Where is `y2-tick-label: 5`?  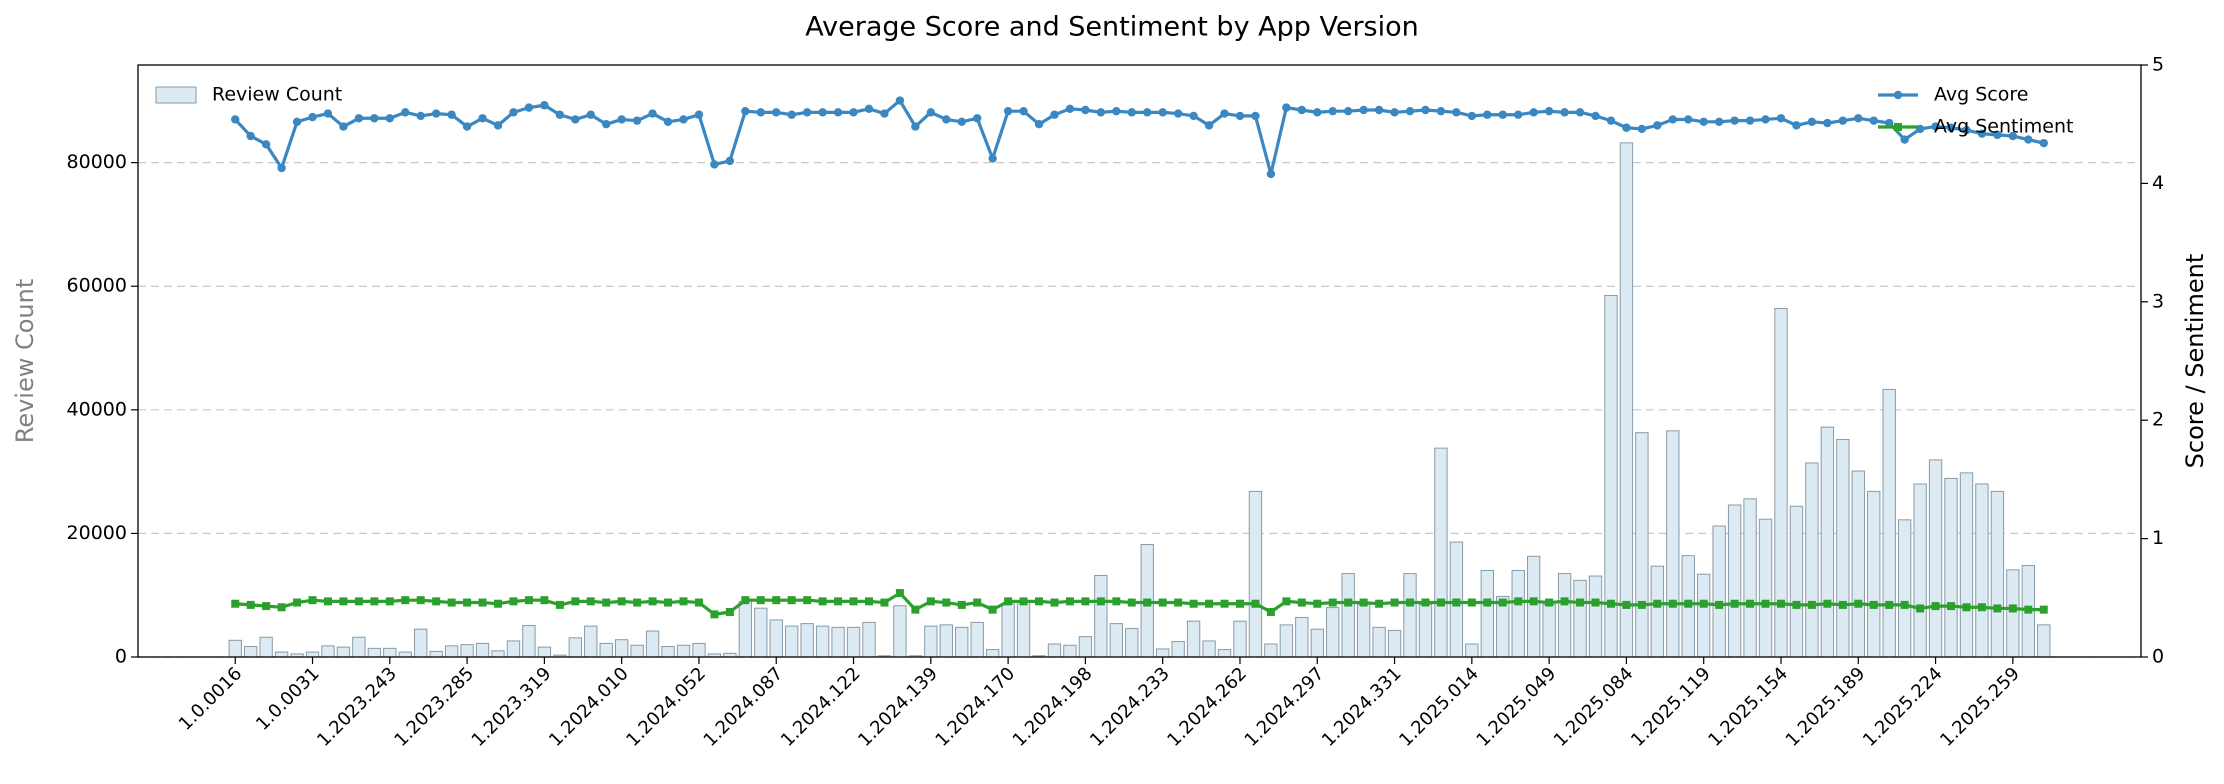
y2-tick-label: 5 is located at coordinates (2158, 65).